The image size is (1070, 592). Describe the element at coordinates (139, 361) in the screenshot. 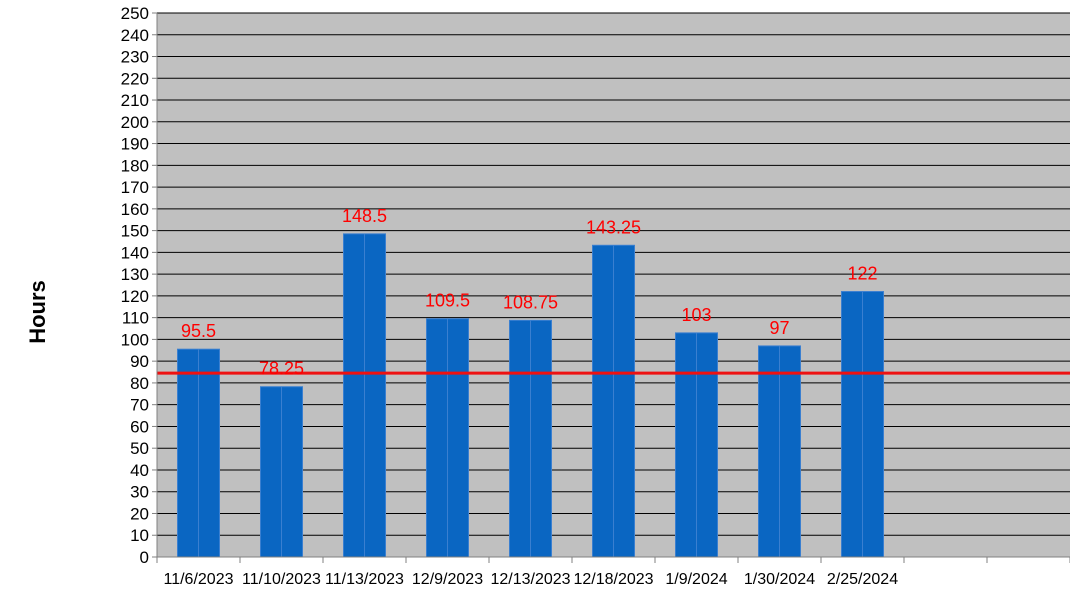

I see `y-tick-label: 90` at that location.